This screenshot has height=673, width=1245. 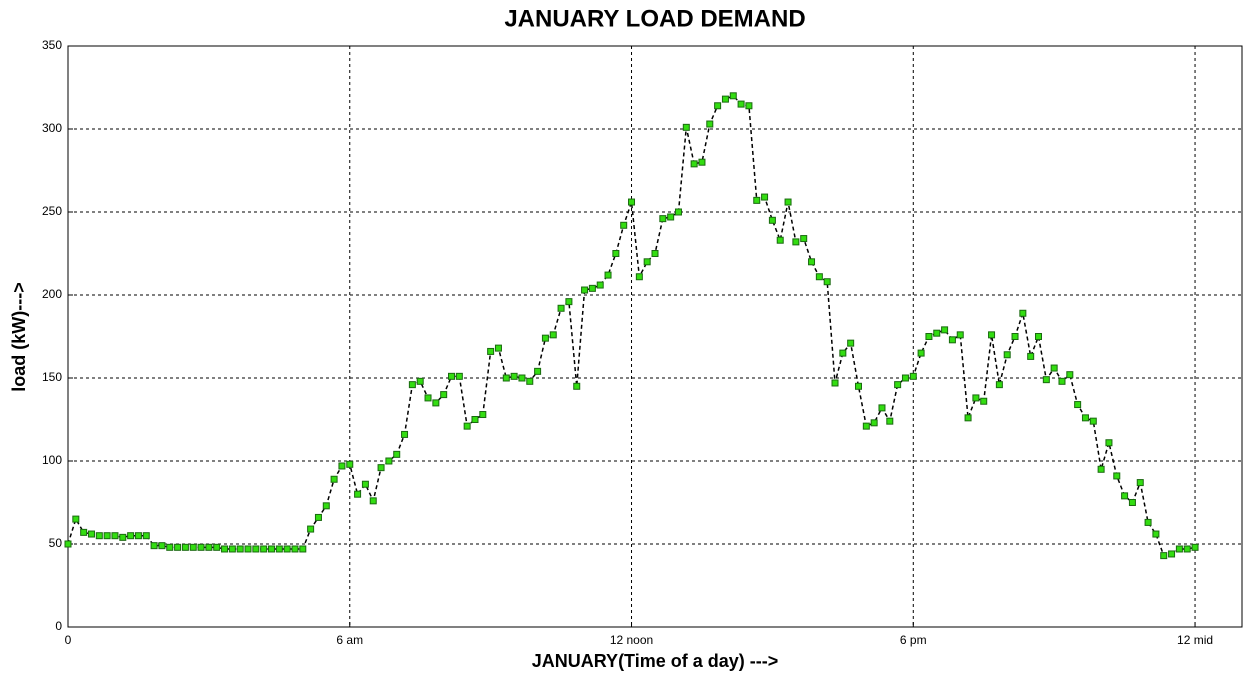 I want to click on x-tick-label: 6 am, so click(x=349, y=640).